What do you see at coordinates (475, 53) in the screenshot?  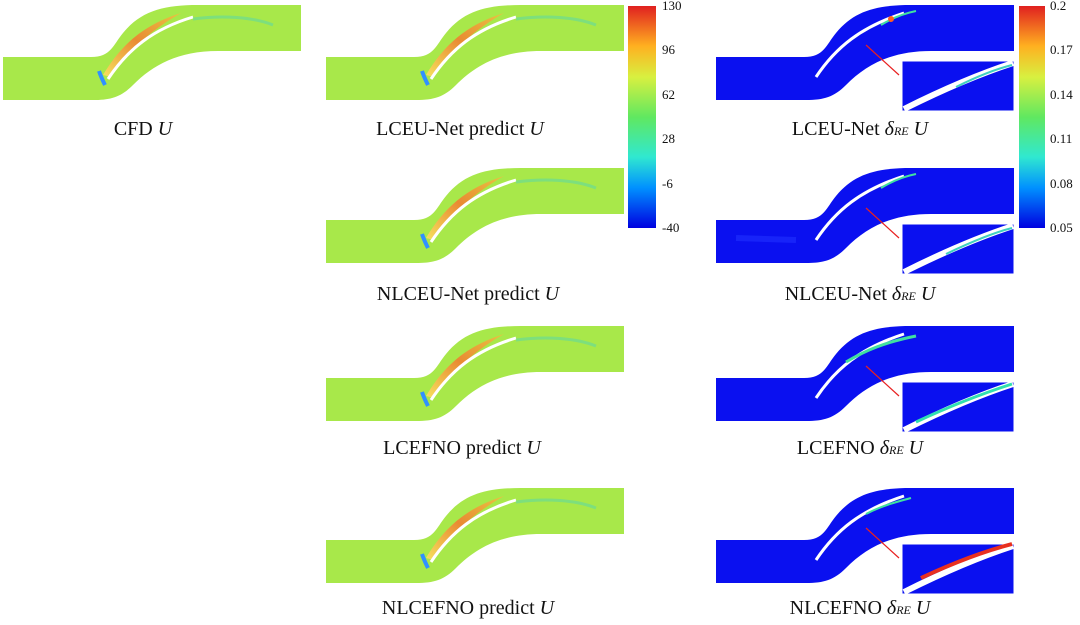 I see `field-lceunet` at bounding box center [475, 53].